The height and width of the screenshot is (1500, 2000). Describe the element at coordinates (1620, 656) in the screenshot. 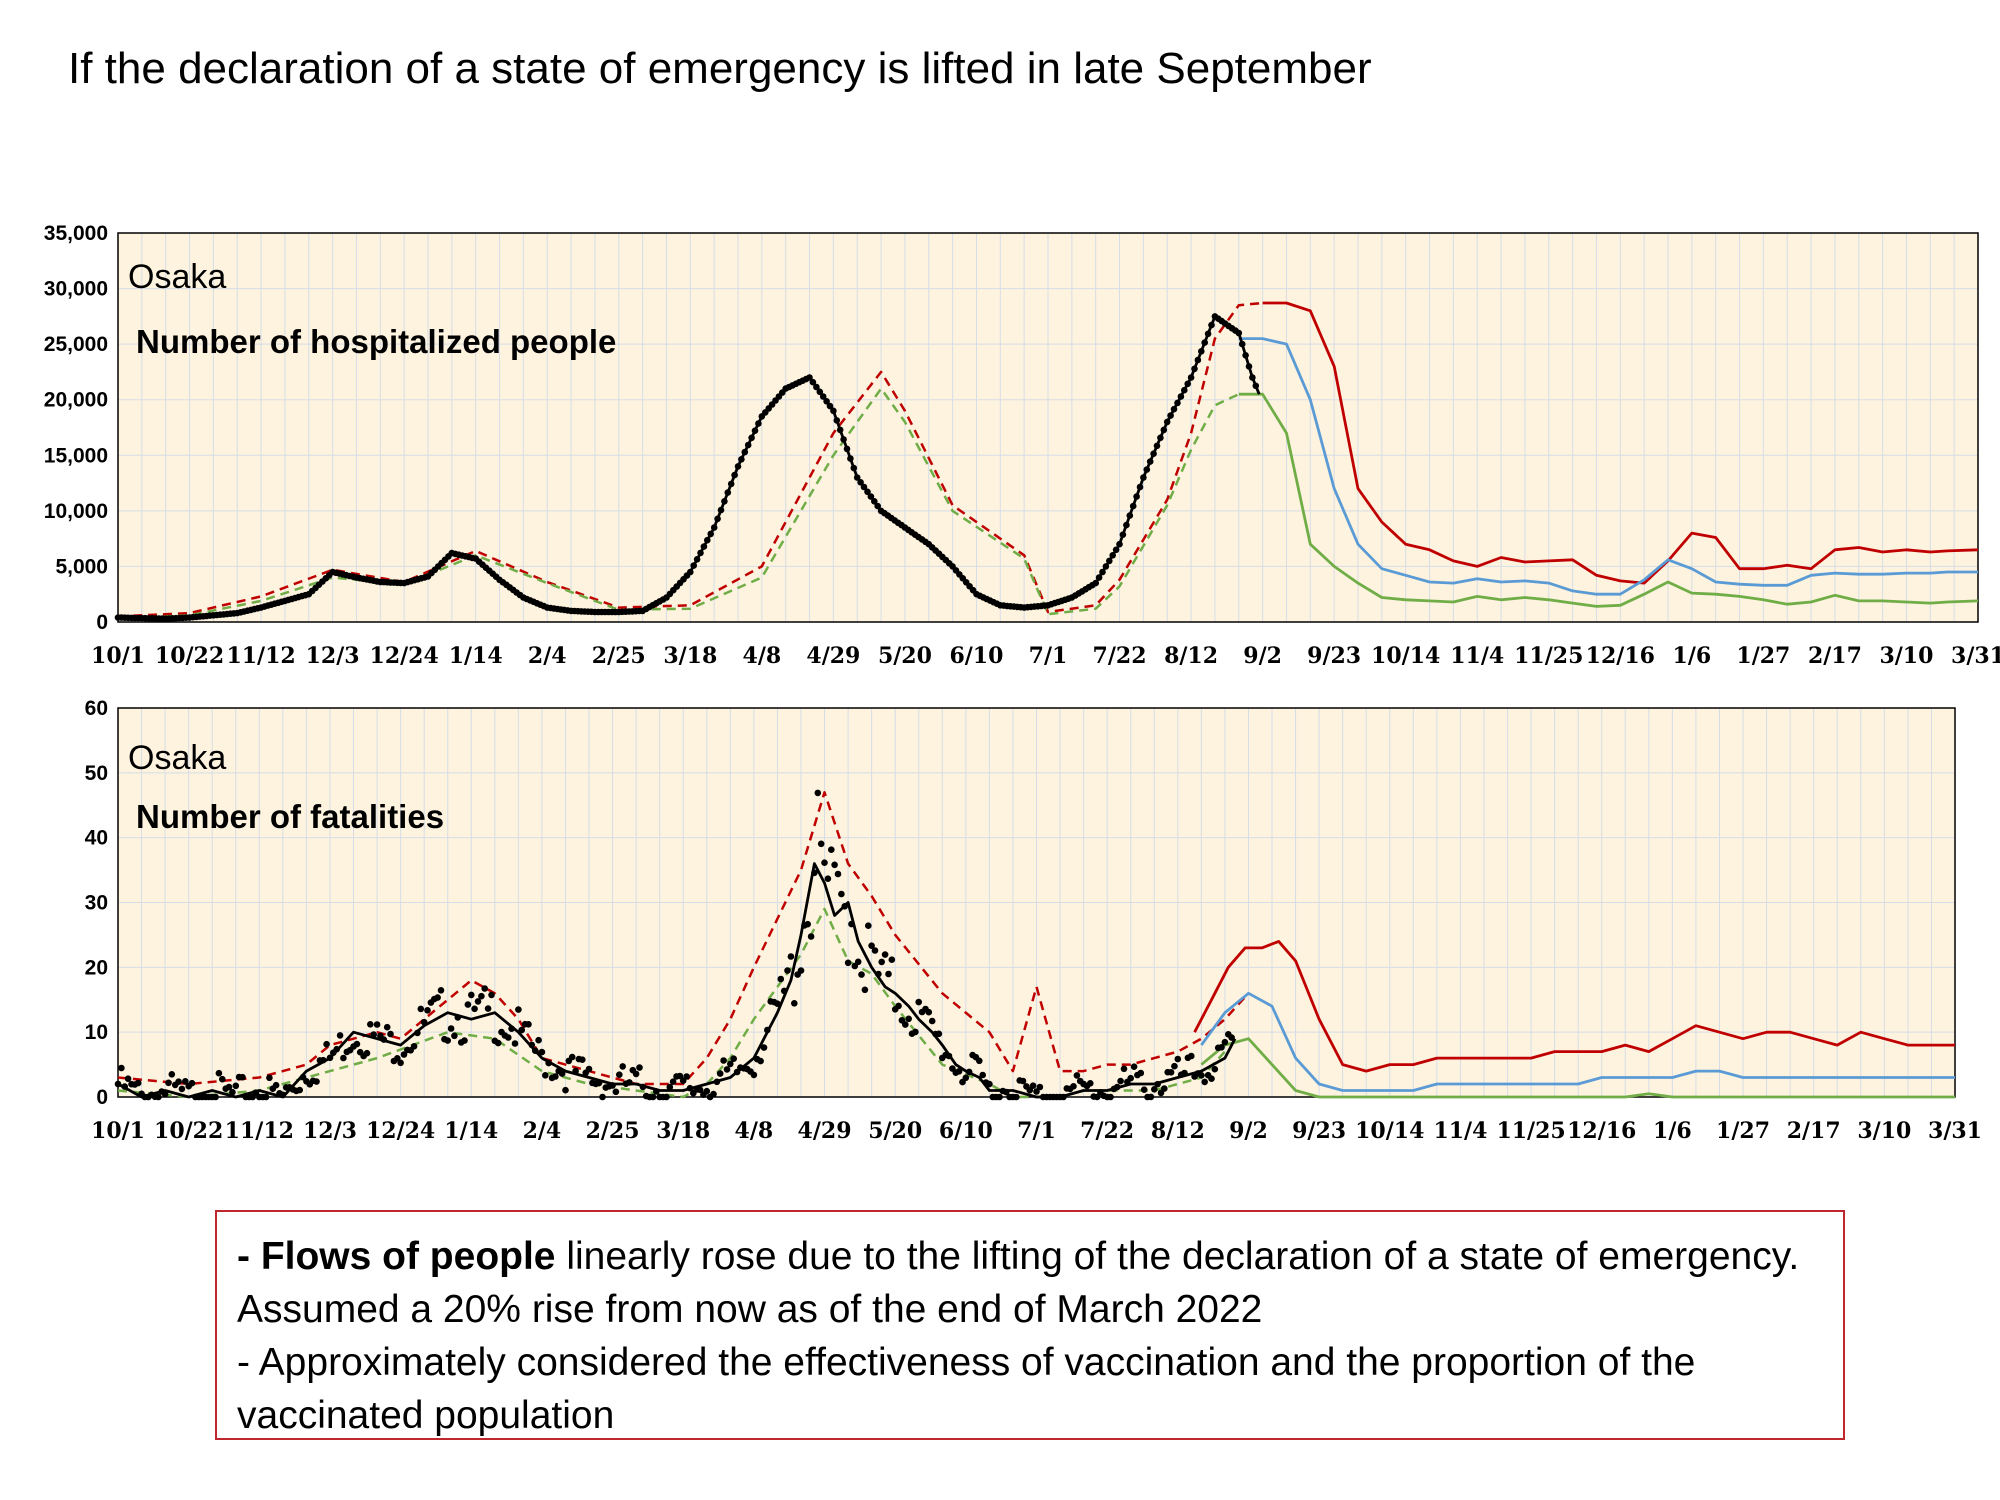

I see `x-tick-label: 12/16` at that location.